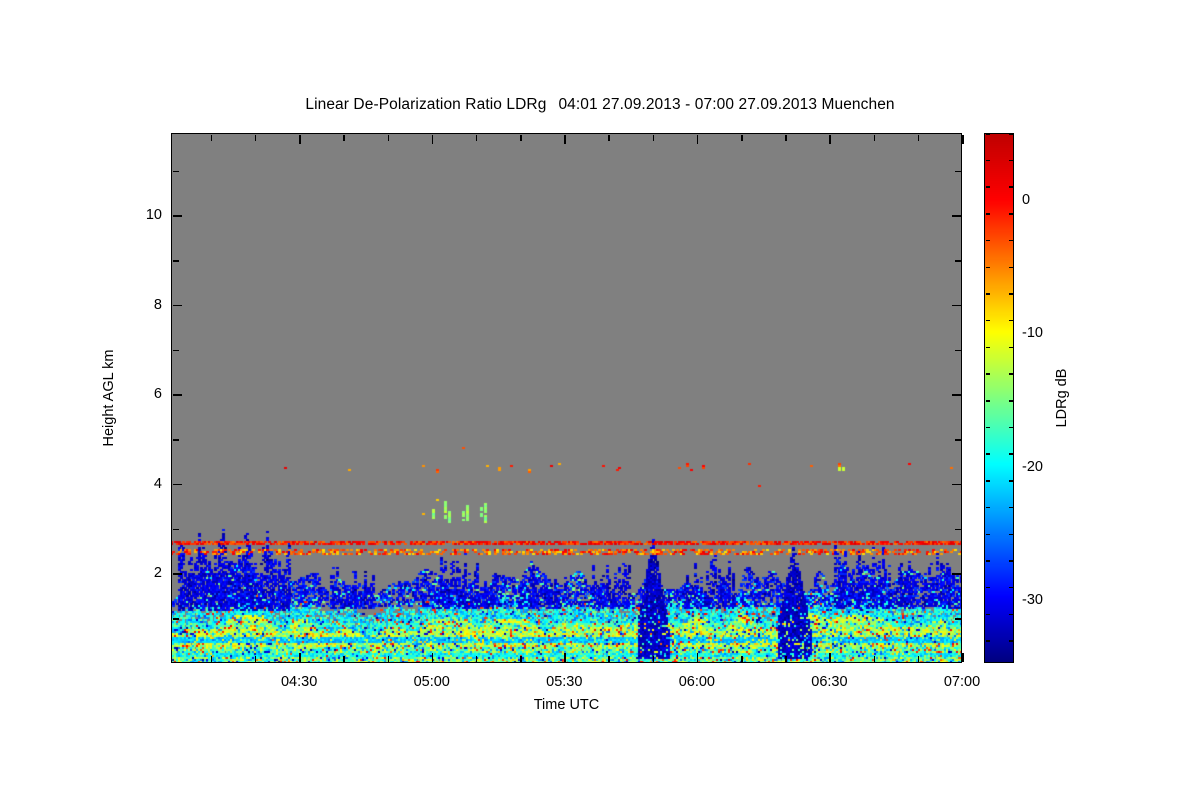 The width and height of the screenshot is (1200, 800). Describe the element at coordinates (431, 682) in the screenshot. I see `x-tick-label-1: 05:00` at that location.